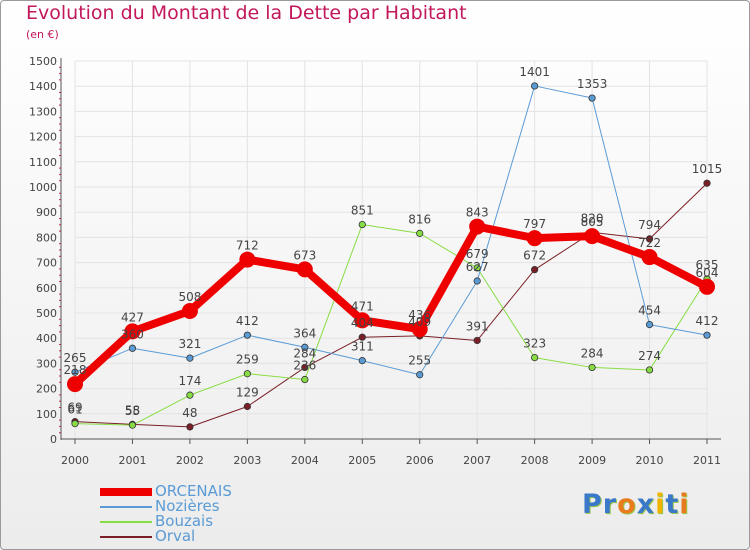 Image resolution: width=750 pixels, height=550 pixels. Describe the element at coordinates (535, 270) in the screenshot. I see `data-point-orval-2008` at that location.